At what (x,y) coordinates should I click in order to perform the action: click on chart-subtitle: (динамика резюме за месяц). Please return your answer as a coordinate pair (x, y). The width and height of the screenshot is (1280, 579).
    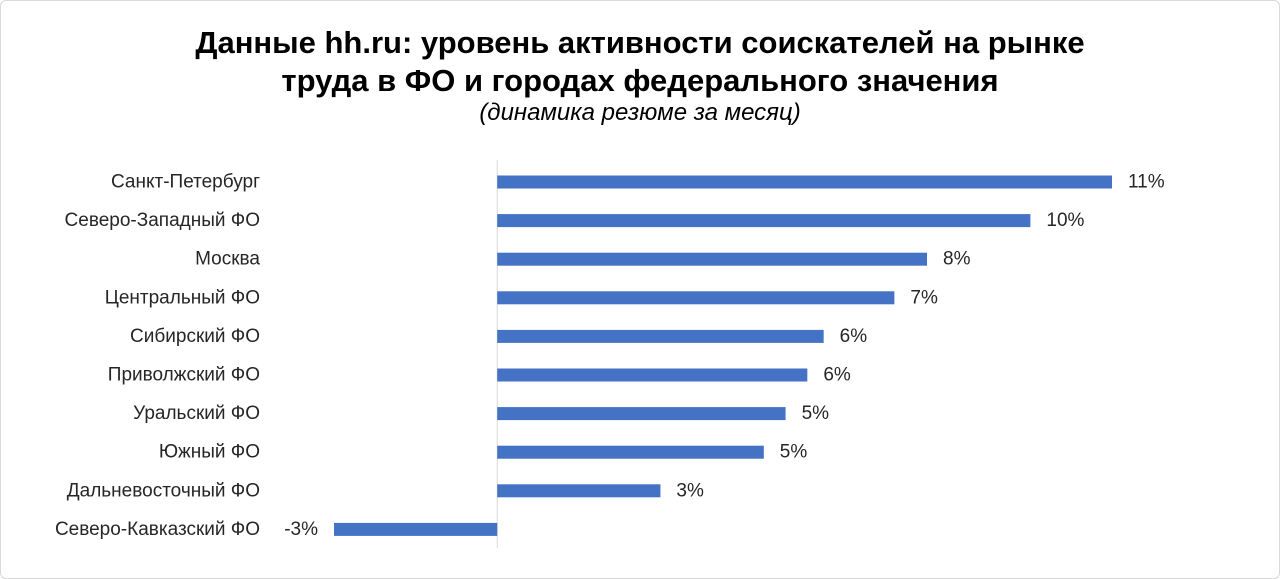
    Looking at the image, I should click on (640, 112).